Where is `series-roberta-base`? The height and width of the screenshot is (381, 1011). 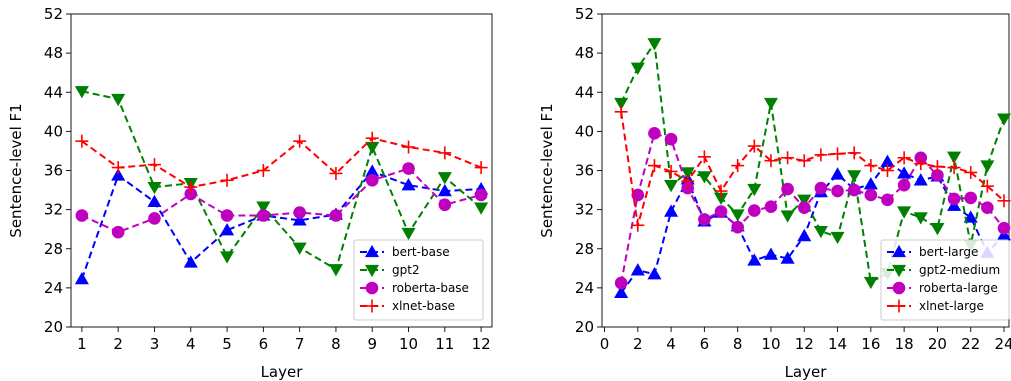
series-roberta-base is located at coordinates (281, 200).